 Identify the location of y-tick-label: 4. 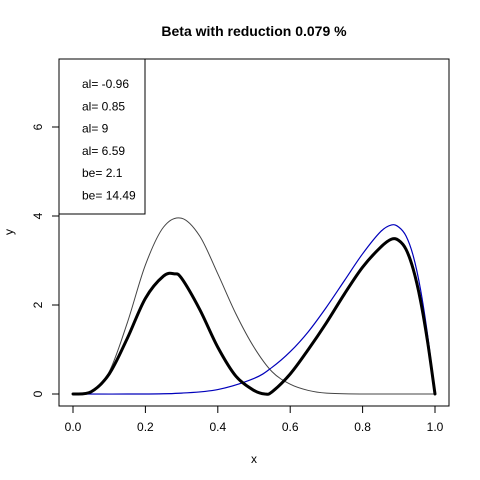
(38, 215).